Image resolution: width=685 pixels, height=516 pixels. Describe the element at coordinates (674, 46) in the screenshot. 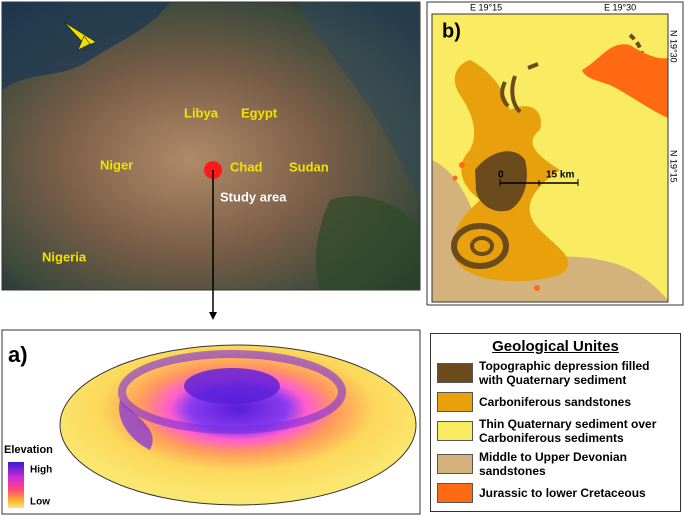

I see `latitude-label: N 19°30` at that location.